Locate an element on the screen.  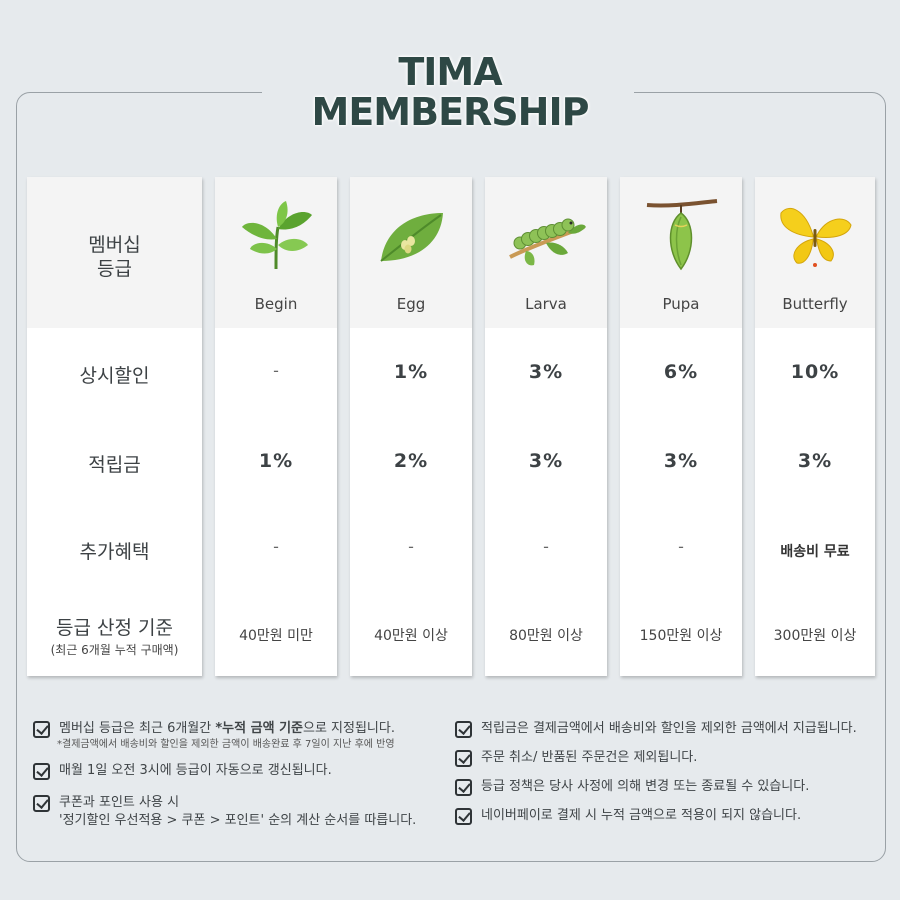
label-column-header is located at coordinates (114, 252).